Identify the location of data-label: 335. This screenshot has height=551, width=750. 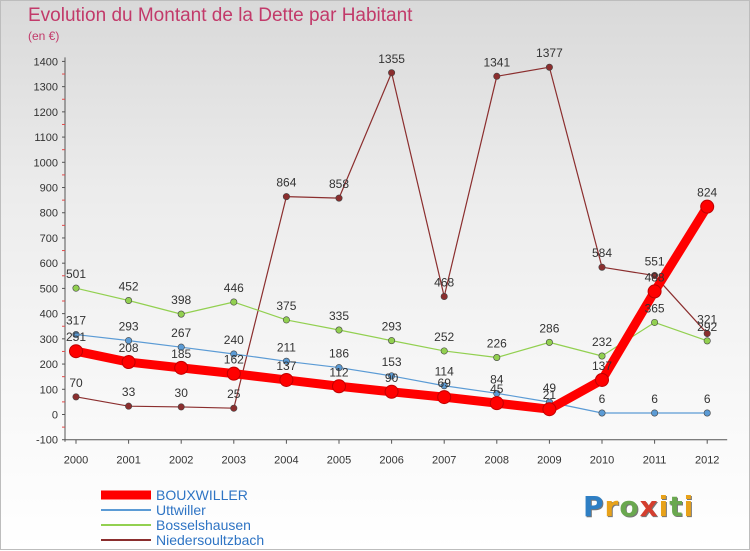
(339, 316).